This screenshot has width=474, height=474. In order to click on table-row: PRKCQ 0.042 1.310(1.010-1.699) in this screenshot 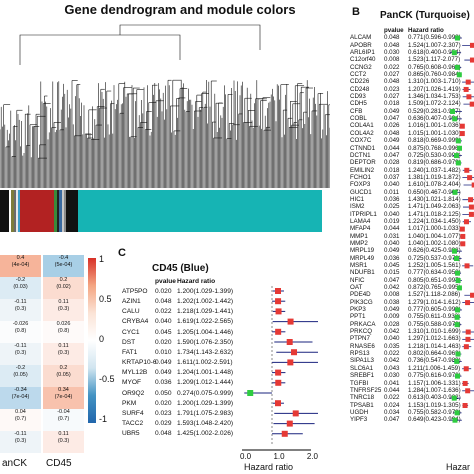, I will do `click(409, 331)`.